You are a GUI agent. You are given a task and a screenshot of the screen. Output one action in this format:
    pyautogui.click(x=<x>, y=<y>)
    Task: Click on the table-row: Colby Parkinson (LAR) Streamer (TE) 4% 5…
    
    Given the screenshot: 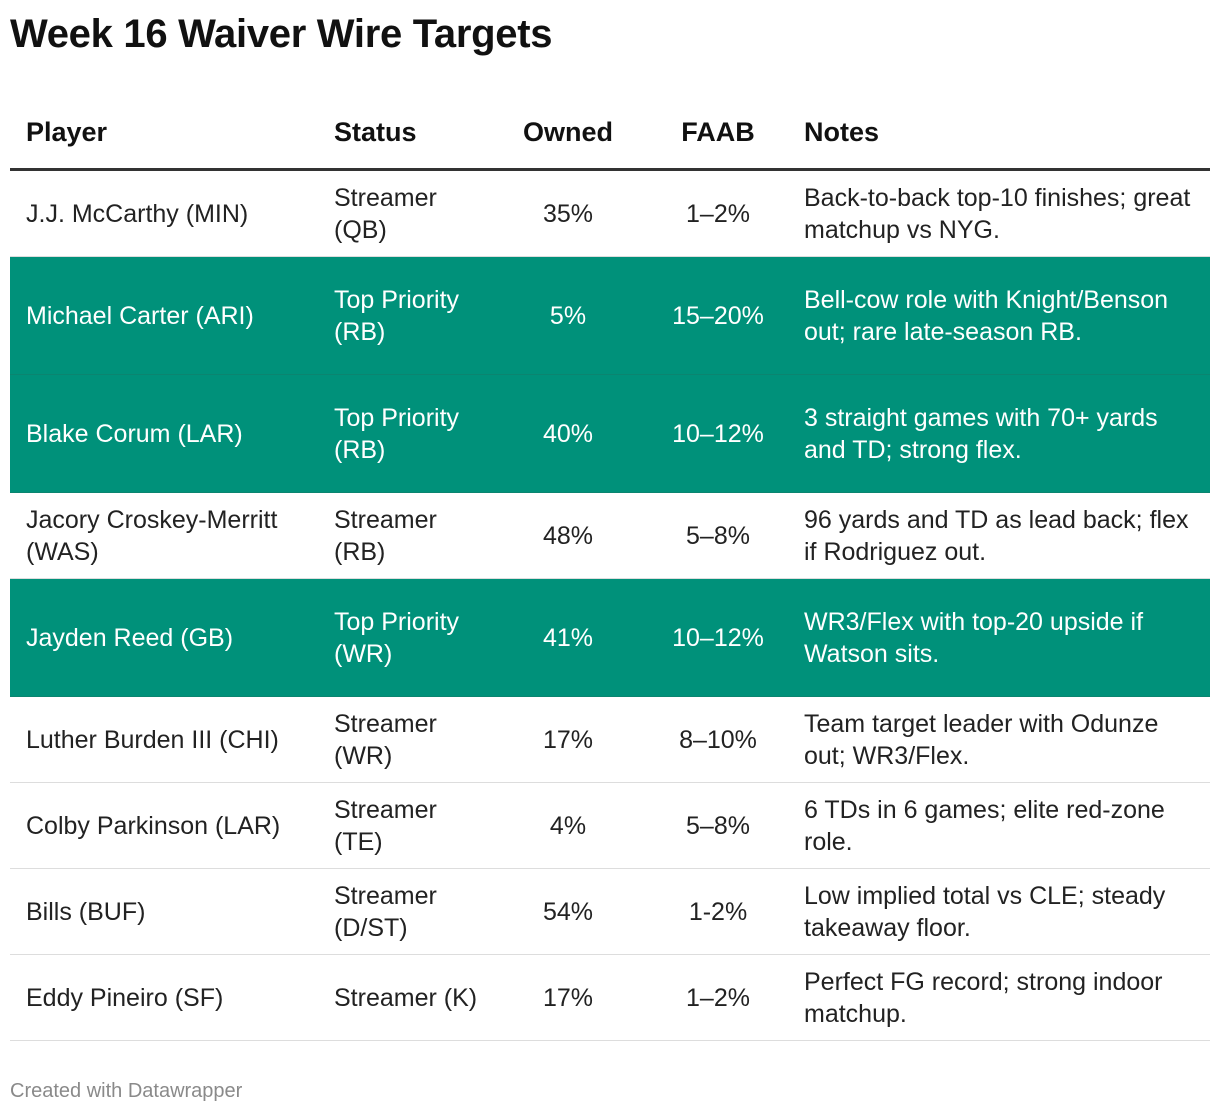 What is the action you would take?
    pyautogui.click(x=610, y=825)
    